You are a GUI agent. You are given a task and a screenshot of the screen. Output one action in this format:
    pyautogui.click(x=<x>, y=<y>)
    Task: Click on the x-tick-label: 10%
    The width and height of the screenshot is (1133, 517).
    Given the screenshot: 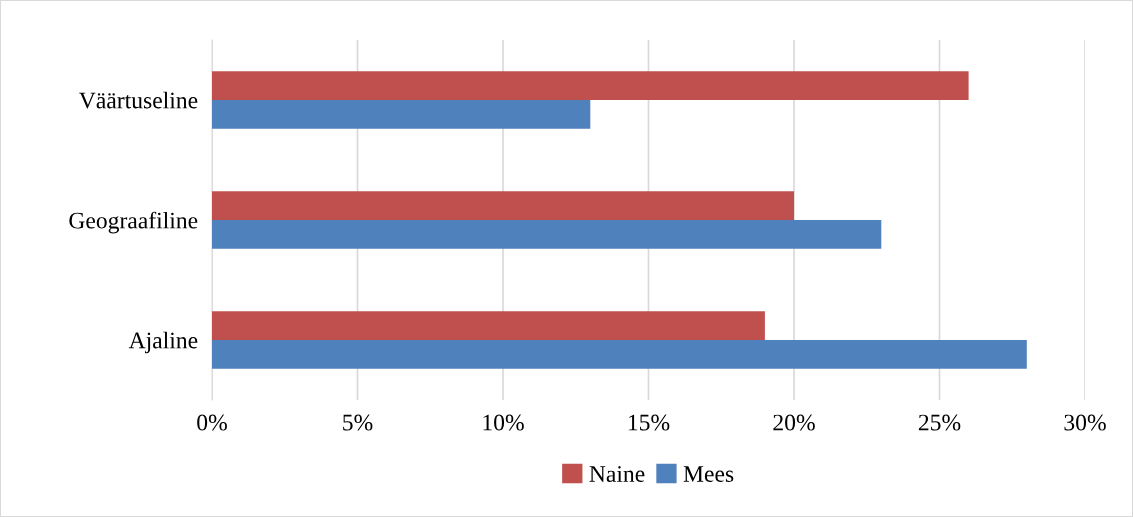 What is the action you would take?
    pyautogui.click(x=503, y=422)
    